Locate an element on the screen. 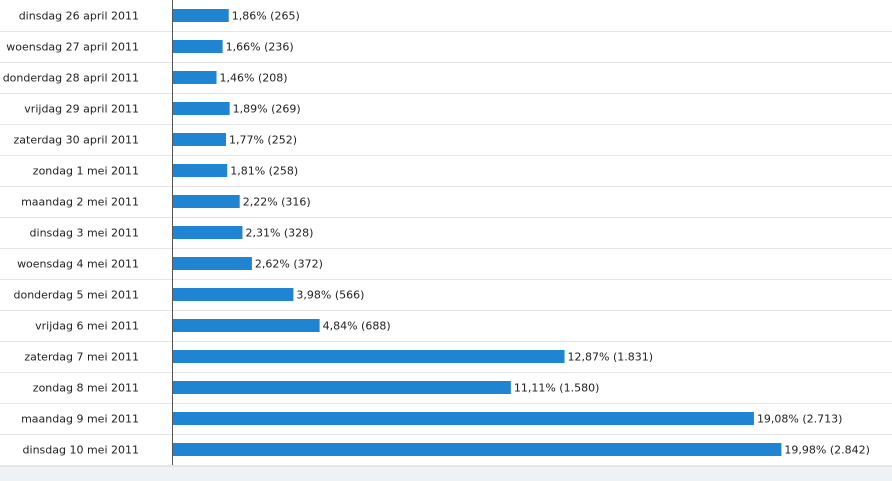 The width and height of the screenshot is (892, 481). bar-value-label: 1,66% (236) is located at coordinates (260, 47).